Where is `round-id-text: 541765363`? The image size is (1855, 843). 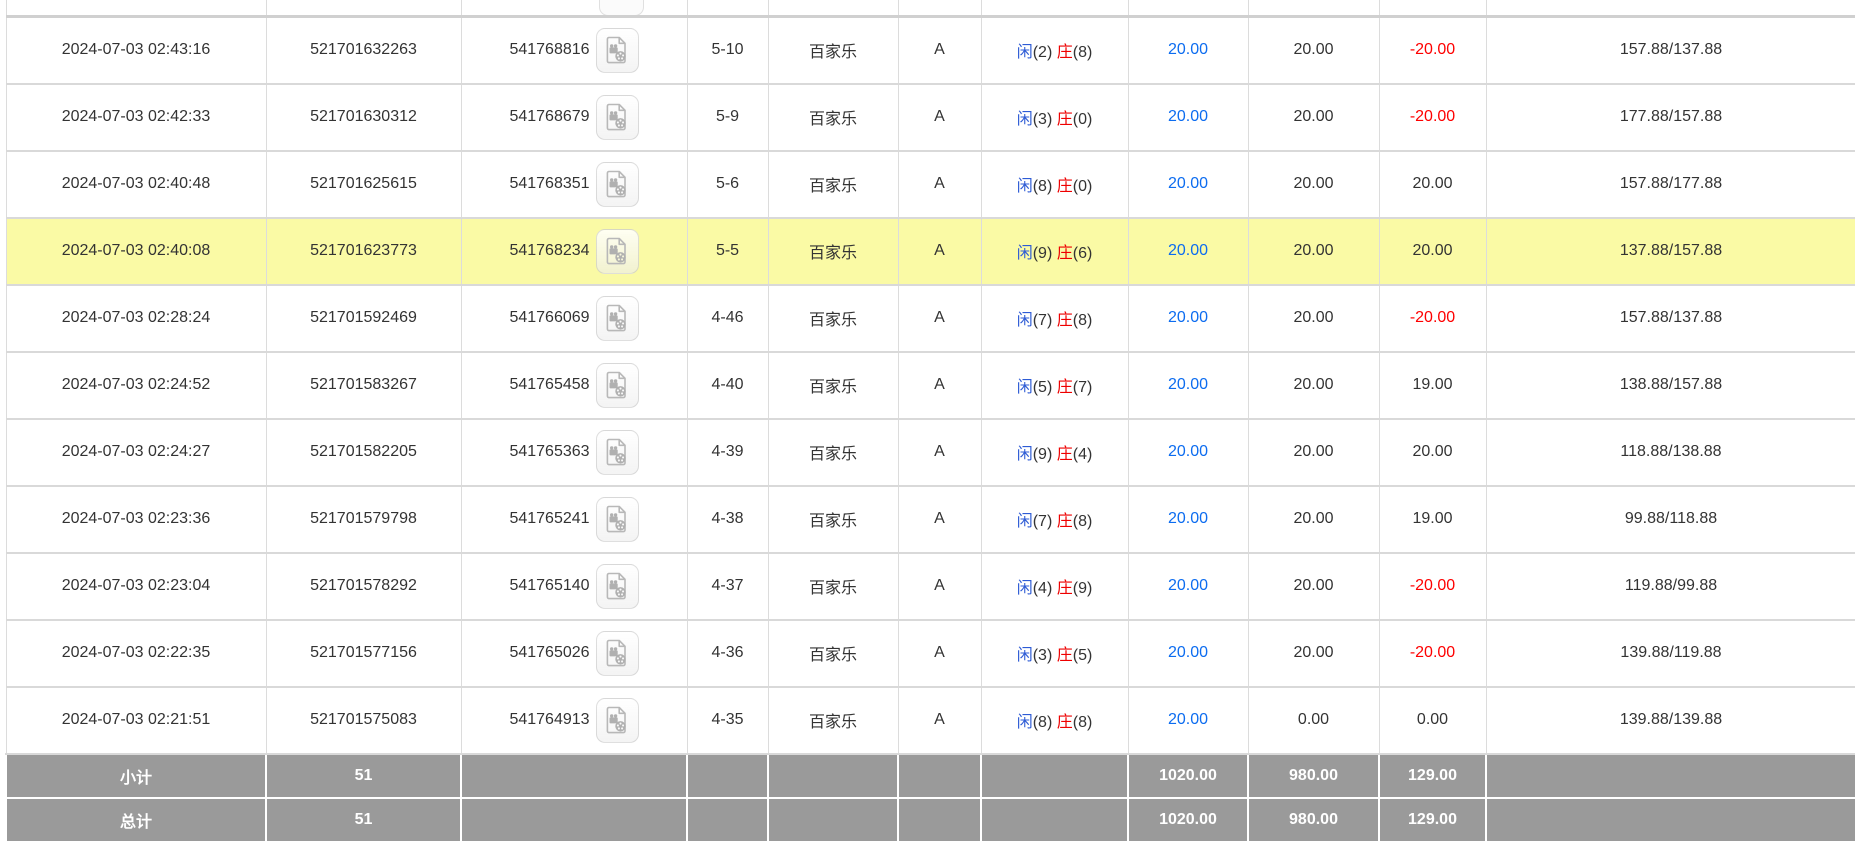 round-id-text: 541765363 is located at coordinates (549, 451).